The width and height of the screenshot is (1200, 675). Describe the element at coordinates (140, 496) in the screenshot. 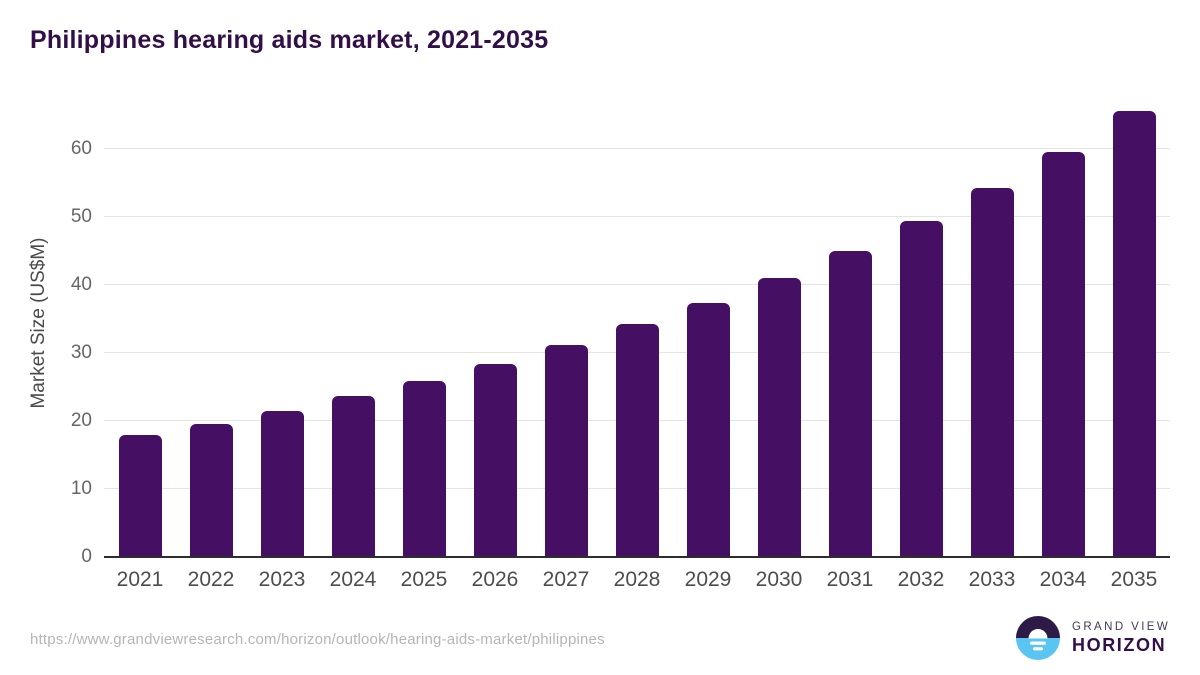

I see `bar-2021` at that location.